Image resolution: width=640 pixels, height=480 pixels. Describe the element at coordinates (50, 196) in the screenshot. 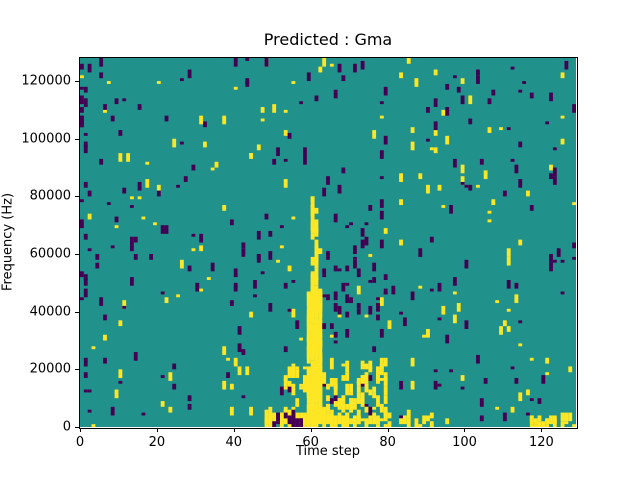

I see `y-tick-label: 80000` at that location.